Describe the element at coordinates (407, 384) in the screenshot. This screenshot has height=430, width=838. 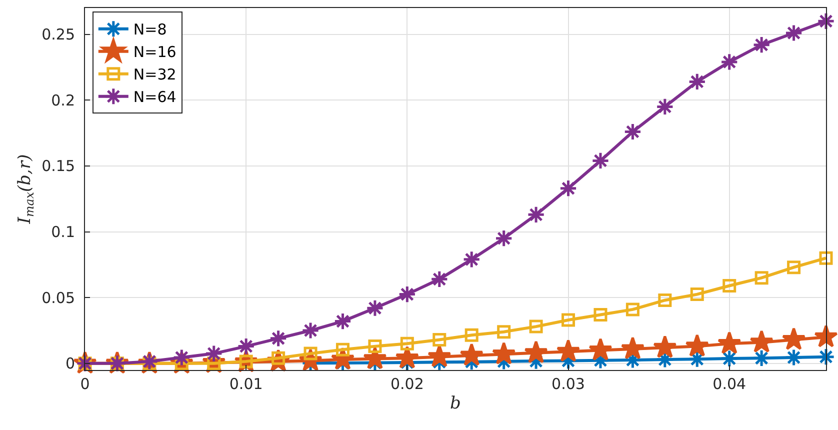
I see `x-tick-label: 0.02` at that location.